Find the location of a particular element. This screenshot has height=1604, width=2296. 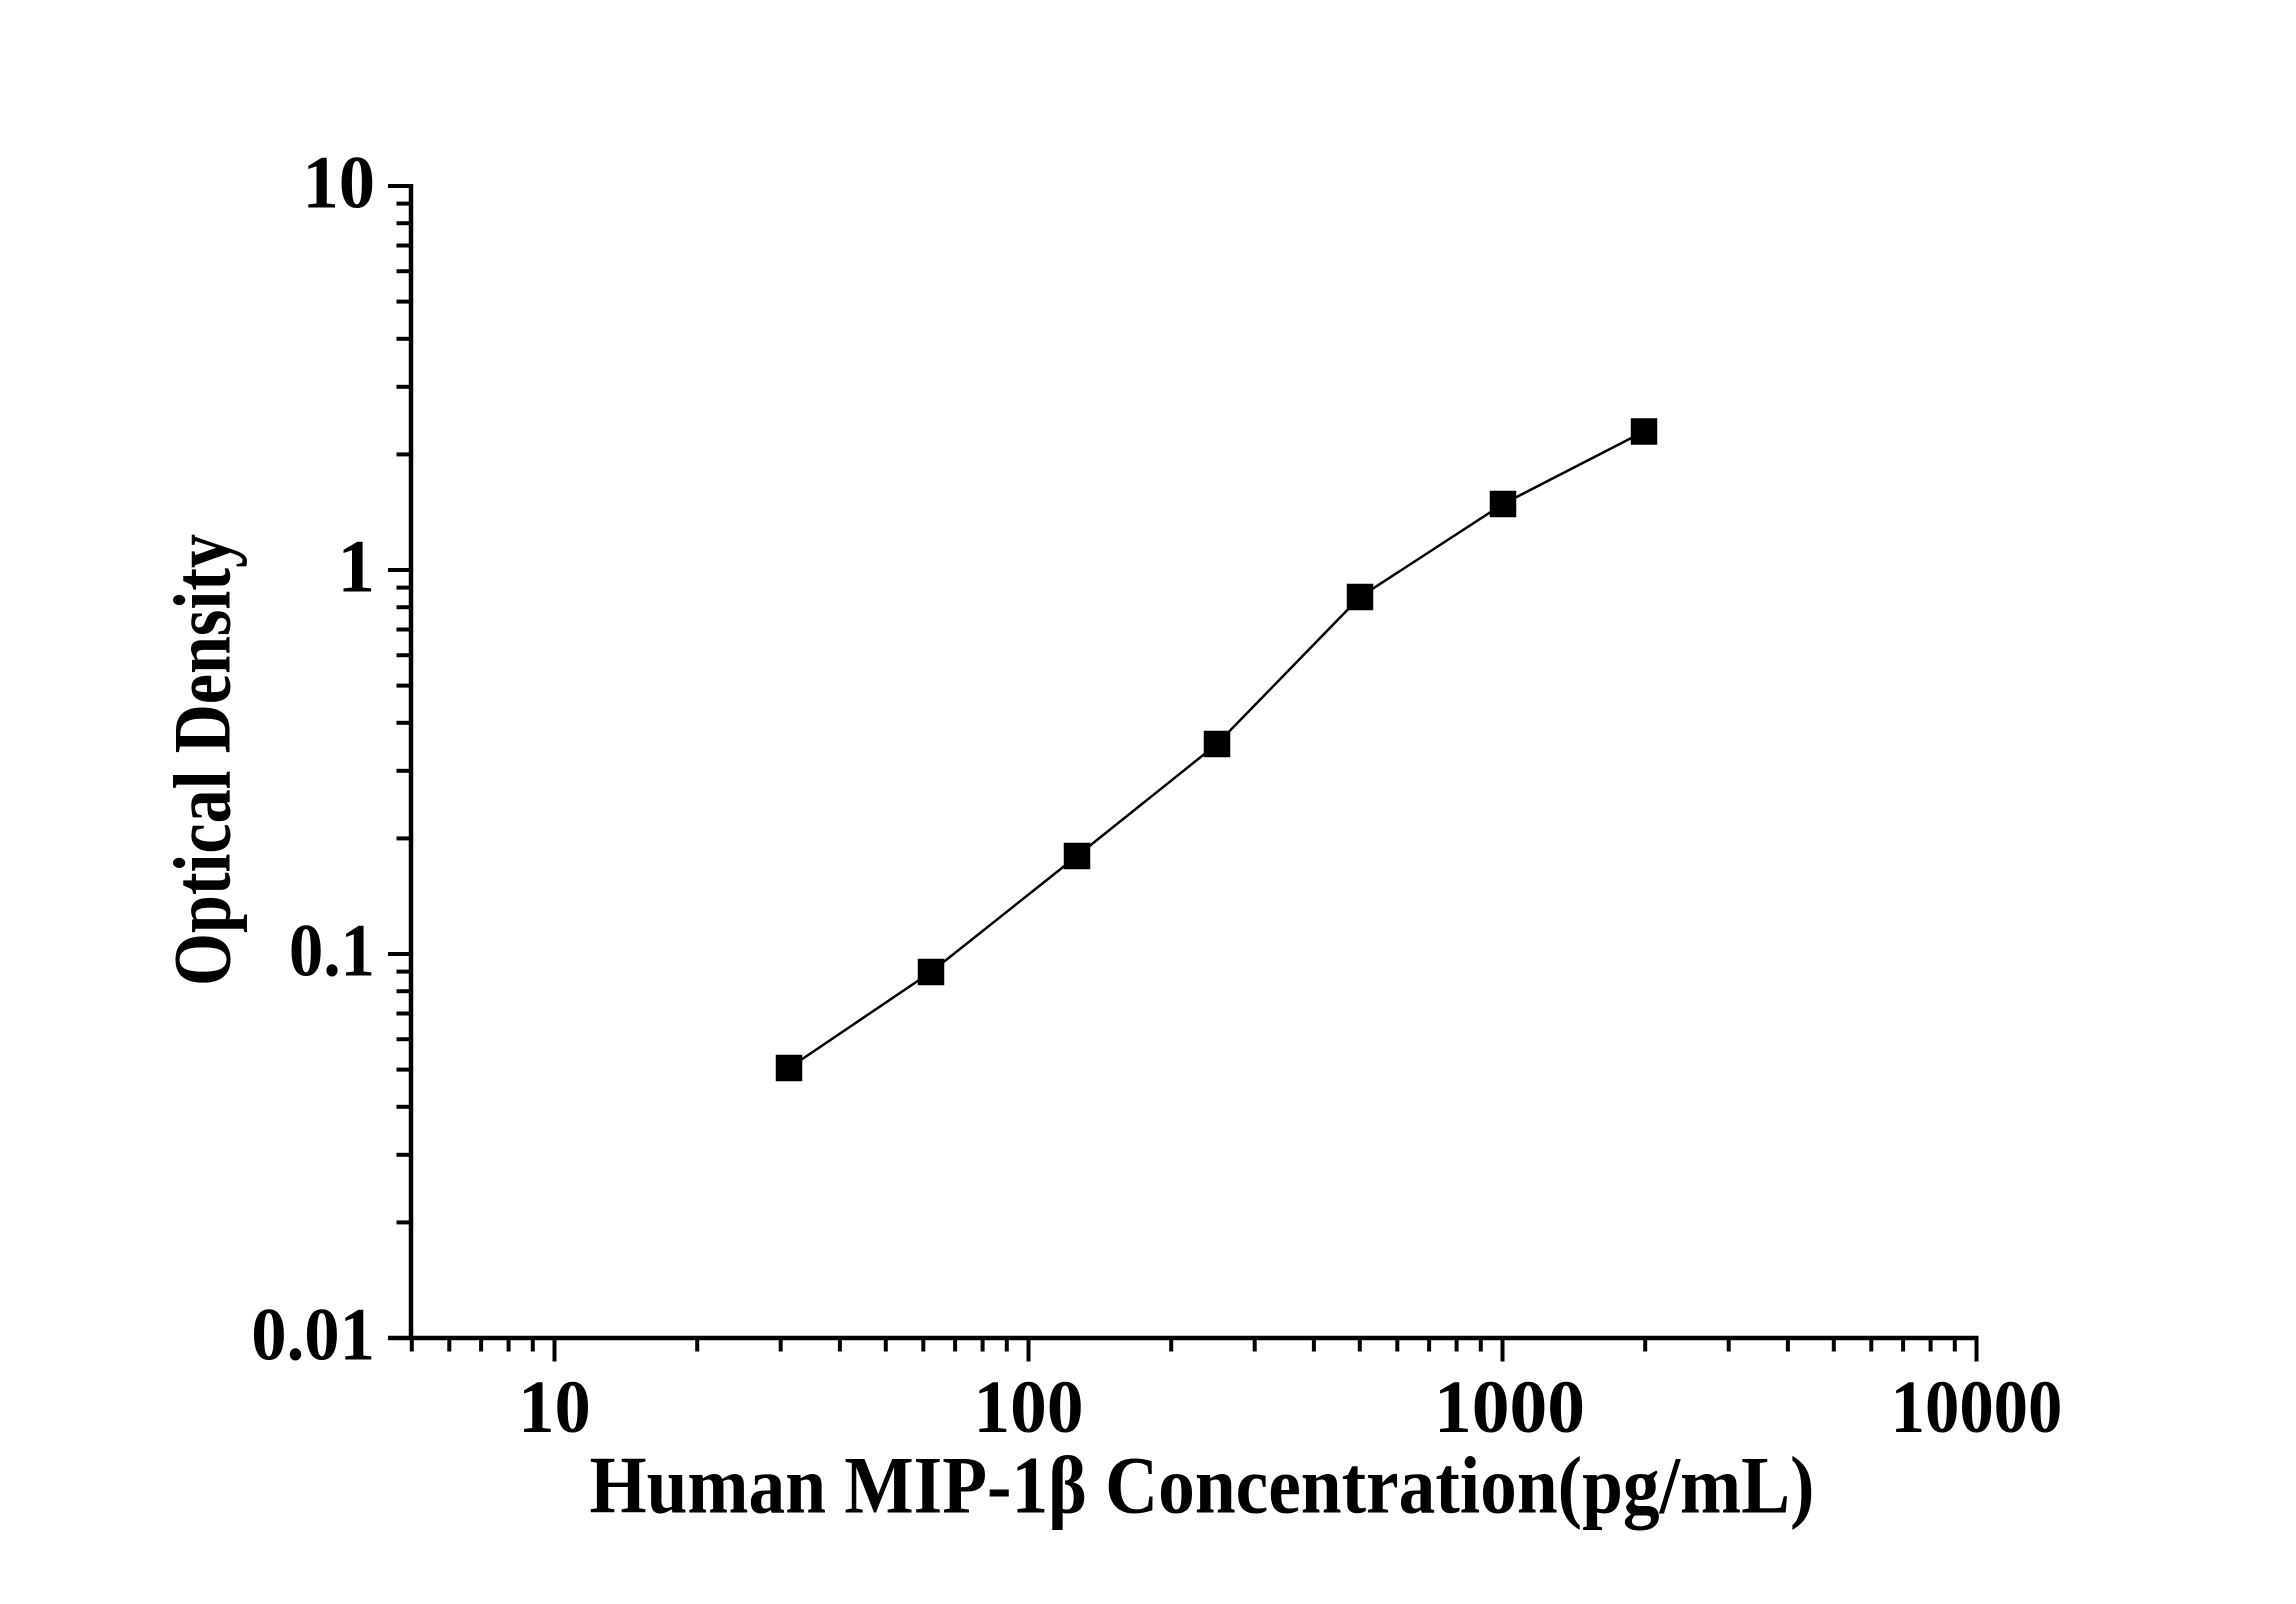

svg-text: 1000 is located at coordinates (1509, 1407).